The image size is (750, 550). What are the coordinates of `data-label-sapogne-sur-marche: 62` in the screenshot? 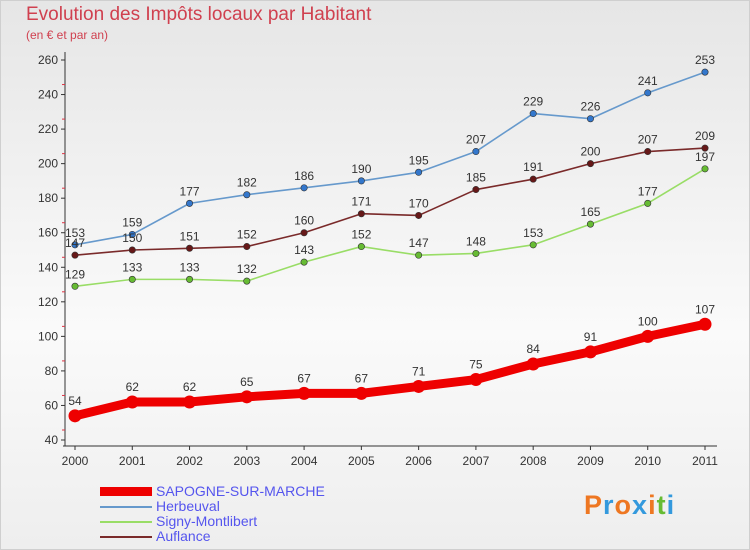 It's located at (133, 387).